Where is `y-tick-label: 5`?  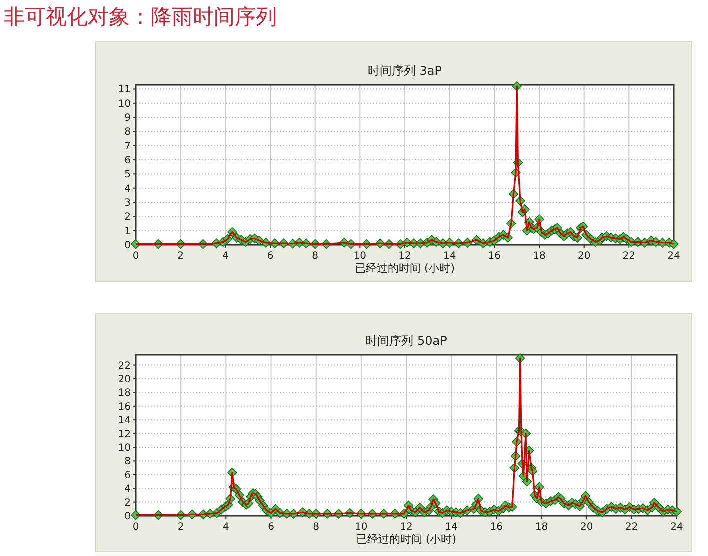 y-tick-label: 5 is located at coordinates (127, 175).